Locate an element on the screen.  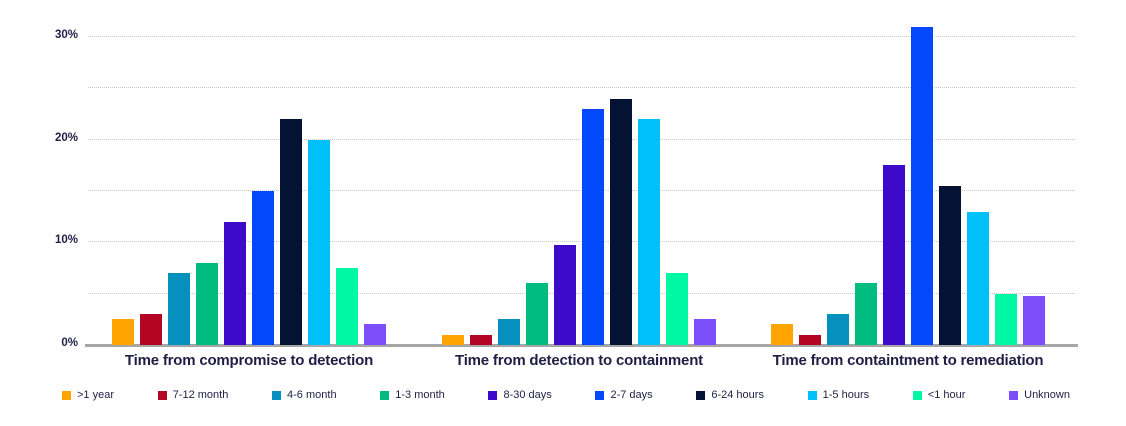
y-axis-tick-label: 30% is located at coordinates (66, 35).